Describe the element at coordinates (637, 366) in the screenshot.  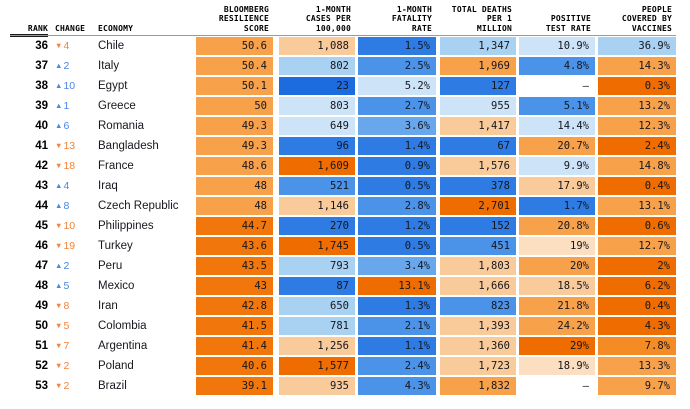
I see `vaccines-cell: 13.3%` at that location.